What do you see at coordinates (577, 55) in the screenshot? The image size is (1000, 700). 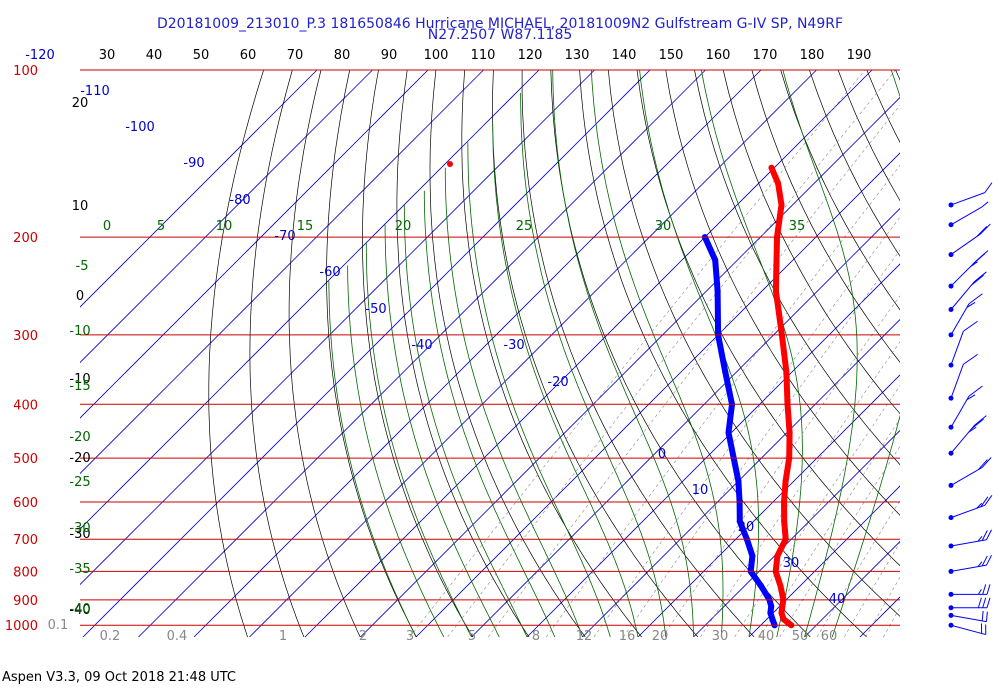 I see `top-axis-label: 130` at bounding box center [577, 55].